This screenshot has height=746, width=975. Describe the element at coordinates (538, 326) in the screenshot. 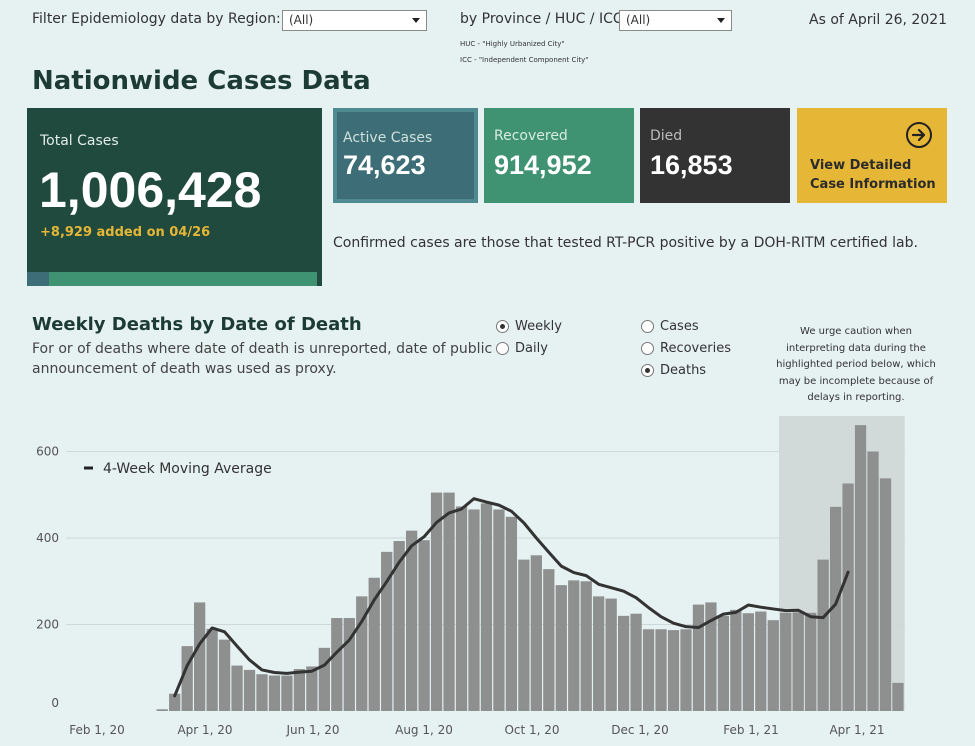

I see `radio-weekly-label: Weekly` at that location.